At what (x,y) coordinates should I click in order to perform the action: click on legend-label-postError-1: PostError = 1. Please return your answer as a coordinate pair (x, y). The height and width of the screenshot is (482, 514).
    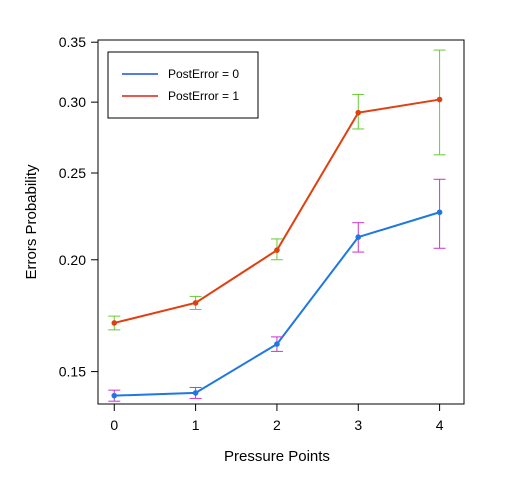
    Looking at the image, I should click on (203, 96).